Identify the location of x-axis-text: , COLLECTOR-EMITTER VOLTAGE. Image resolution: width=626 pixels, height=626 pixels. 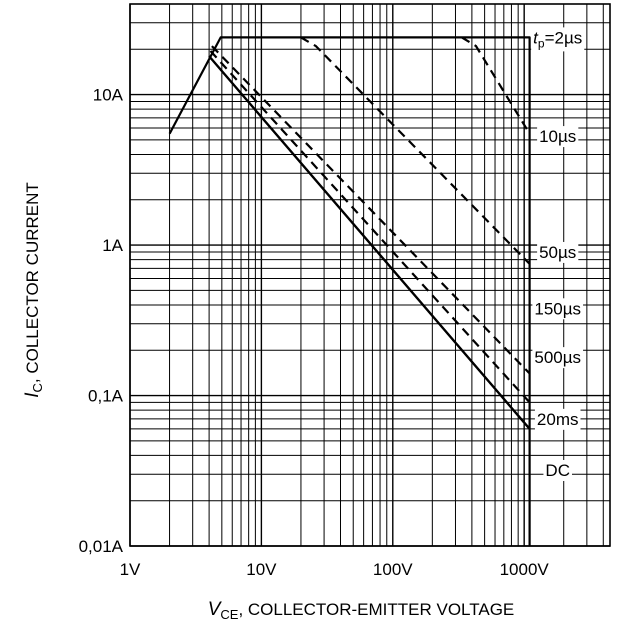
(376, 609).